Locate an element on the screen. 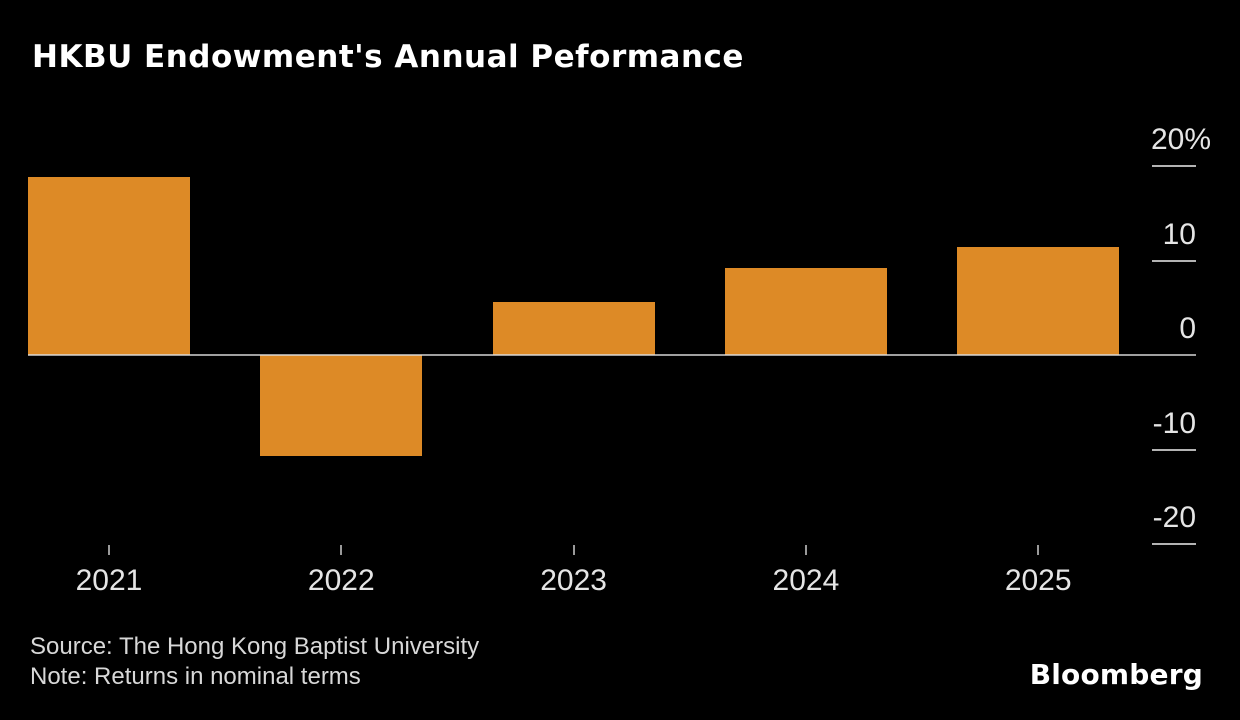  chart-title: HKBU Endowment's Annual Peformance is located at coordinates (388, 57).